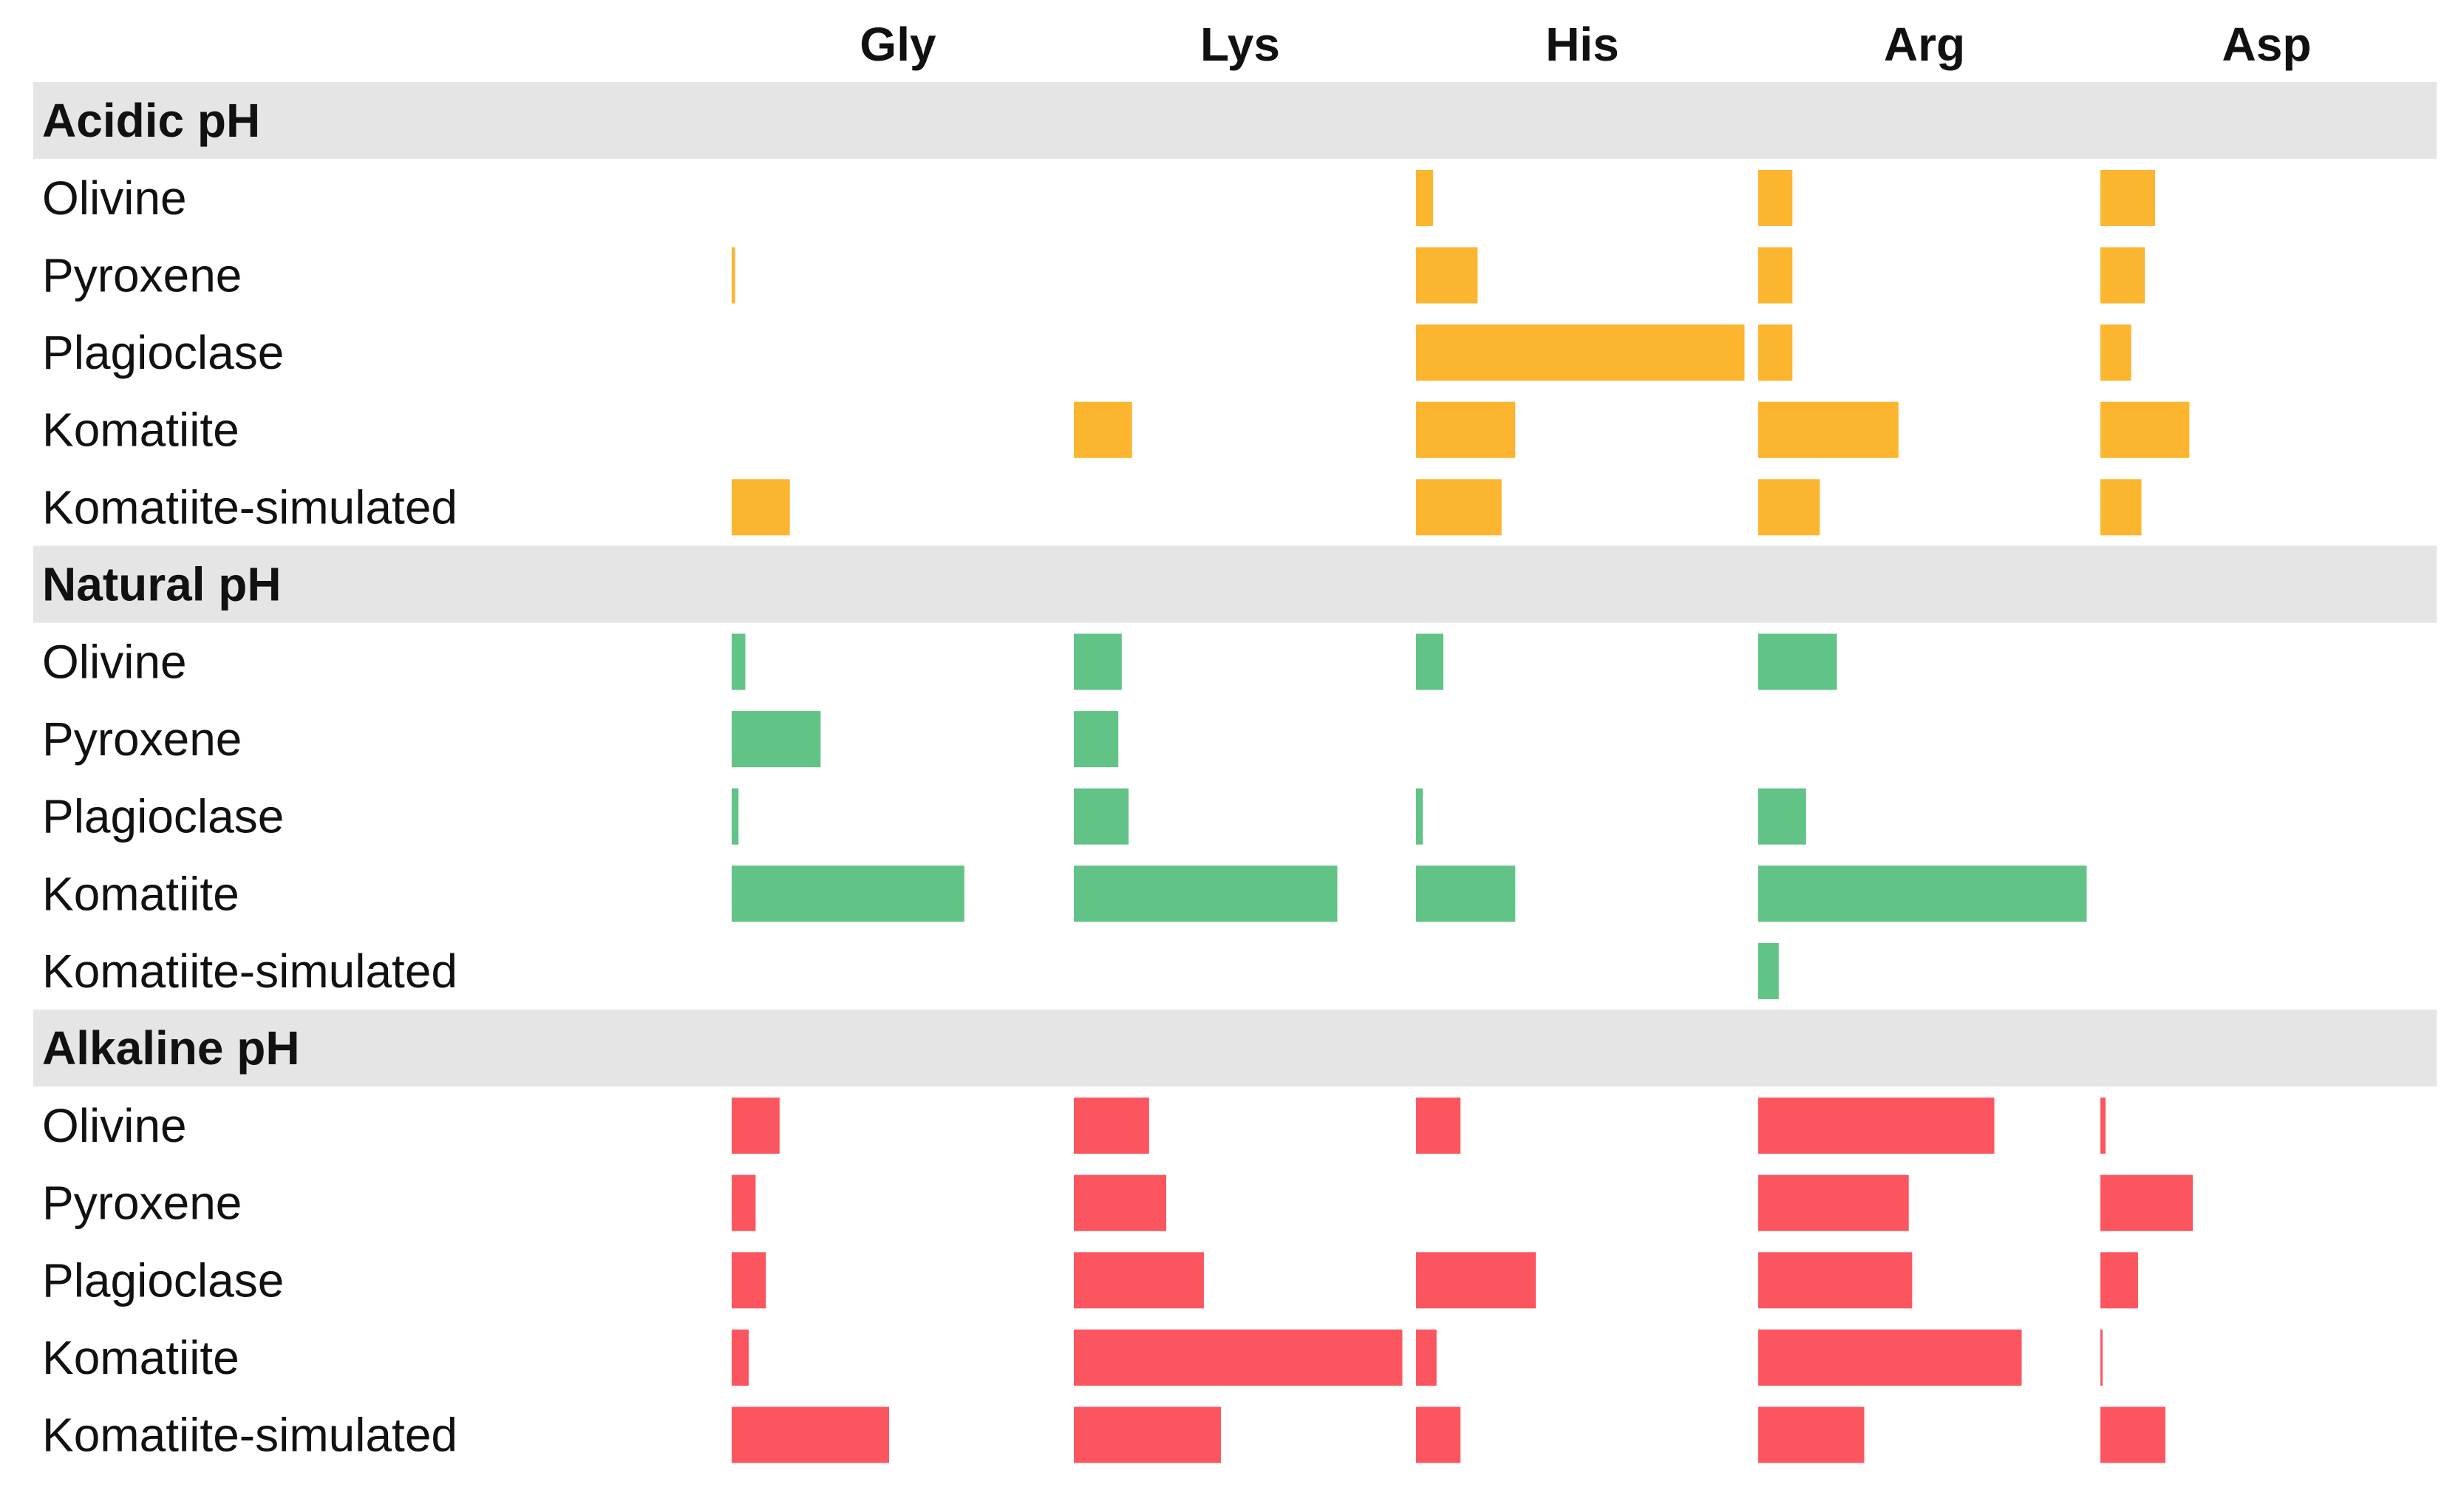 The width and height of the screenshot is (2464, 1487). What do you see at coordinates (1768, 970) in the screenshot?
I see `bar-natural-ph-komatiite-simulated-arg` at bounding box center [1768, 970].